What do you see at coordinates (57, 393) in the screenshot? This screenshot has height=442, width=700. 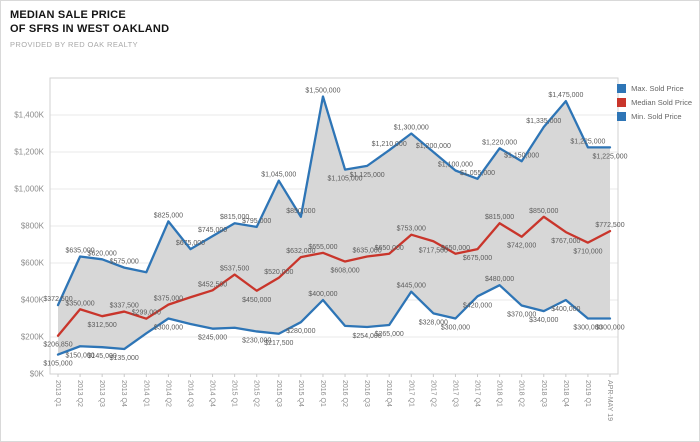 I see `x-axis-label: 2013 Q1` at bounding box center [57, 393].